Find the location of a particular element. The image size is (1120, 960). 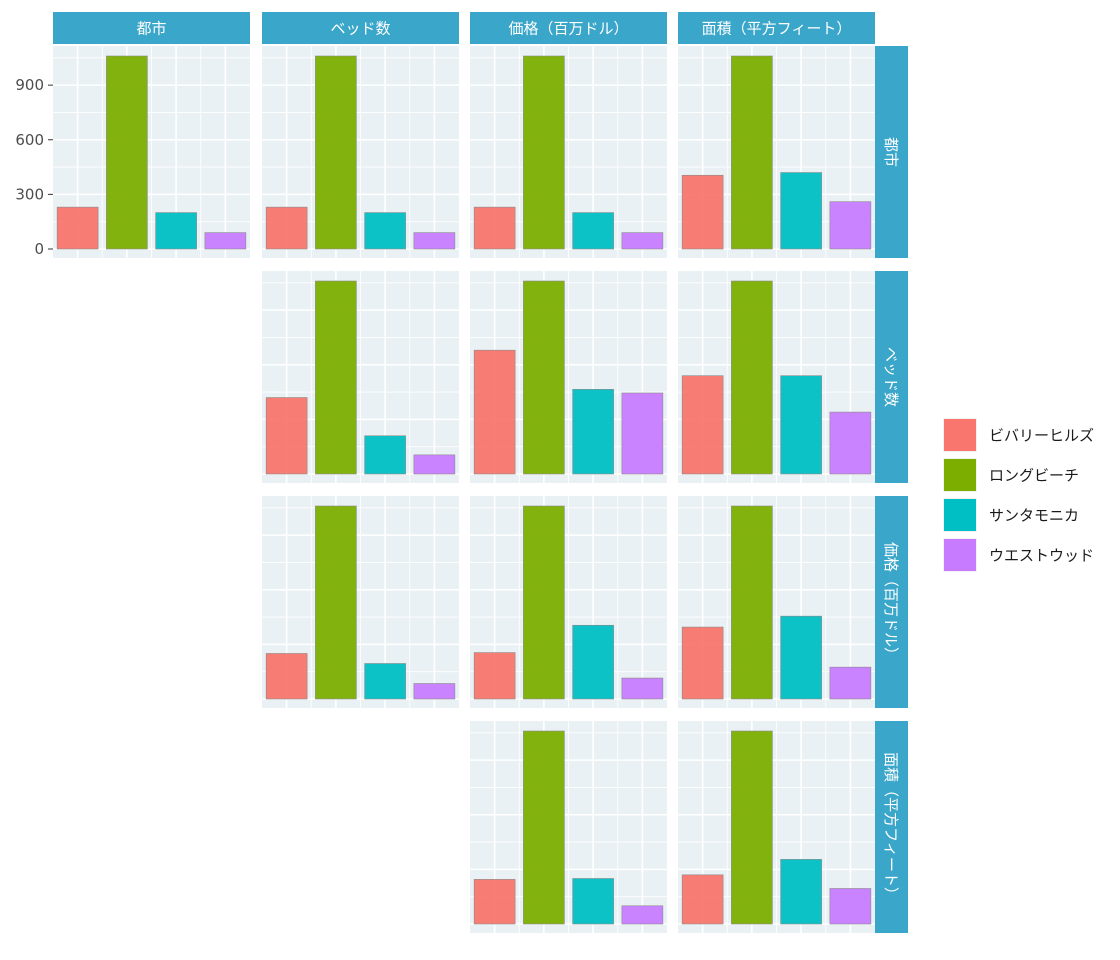

column-strip-label: 都市 is located at coordinates (151, 29).